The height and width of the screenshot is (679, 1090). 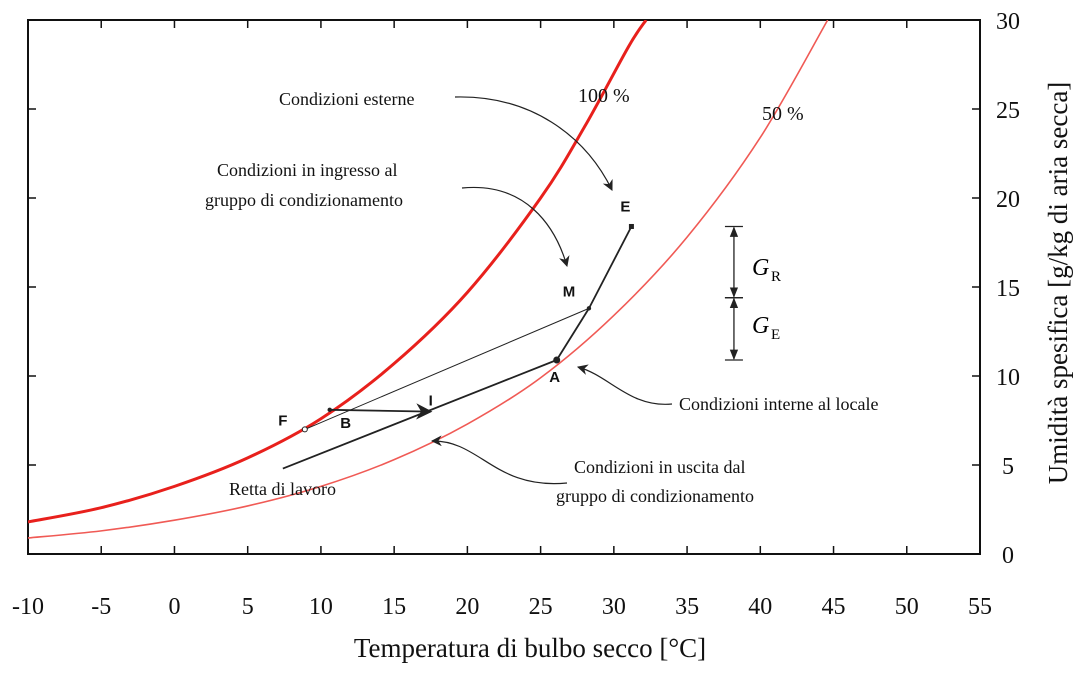 I want to click on g-r-label: G R, so click(x=766, y=270).